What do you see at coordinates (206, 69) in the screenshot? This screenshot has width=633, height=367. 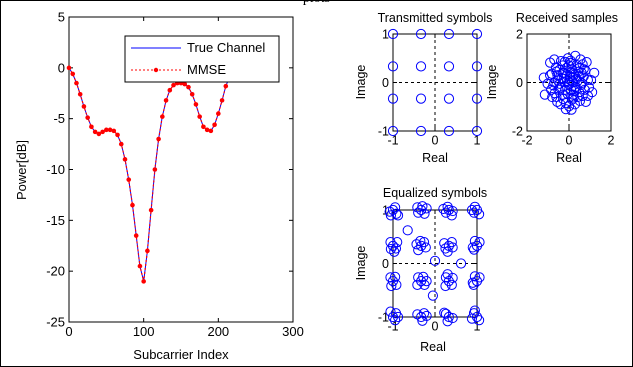 I see `legend-mmse-label: MMSE` at bounding box center [206, 69].